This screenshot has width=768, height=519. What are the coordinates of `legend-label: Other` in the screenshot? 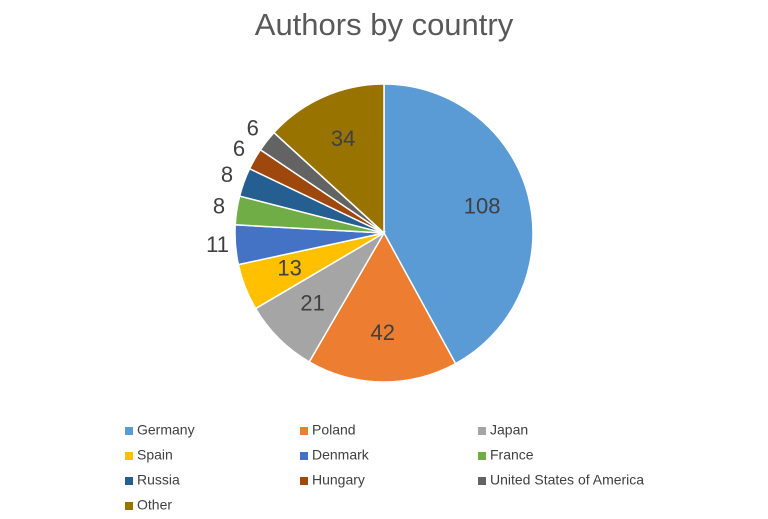 It's located at (154, 505).